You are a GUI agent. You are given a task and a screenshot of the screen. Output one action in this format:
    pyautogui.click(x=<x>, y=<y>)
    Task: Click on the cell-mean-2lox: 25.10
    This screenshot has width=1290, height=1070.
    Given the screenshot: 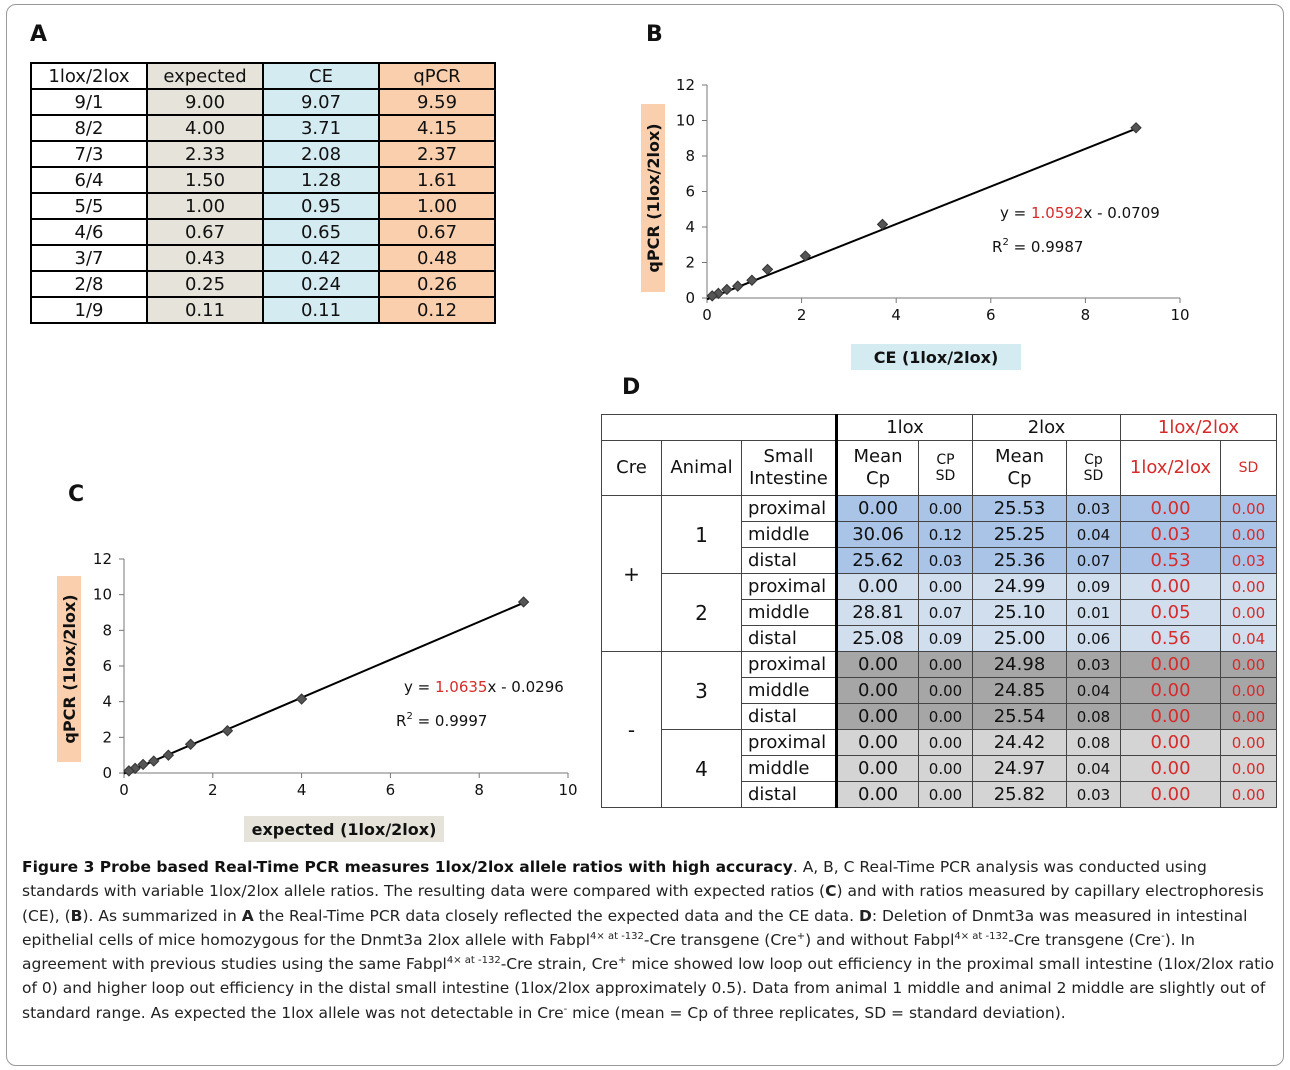 What is the action you would take?
    pyautogui.click(x=1019, y=612)
    